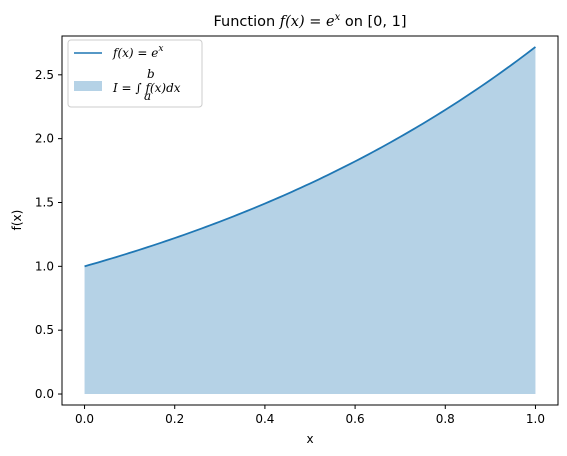 Image resolution: width=567 pixels, height=456 pixels. What do you see at coordinates (147, 96) in the screenshot?
I see `legend-fill-lower-limit: a` at bounding box center [147, 96].